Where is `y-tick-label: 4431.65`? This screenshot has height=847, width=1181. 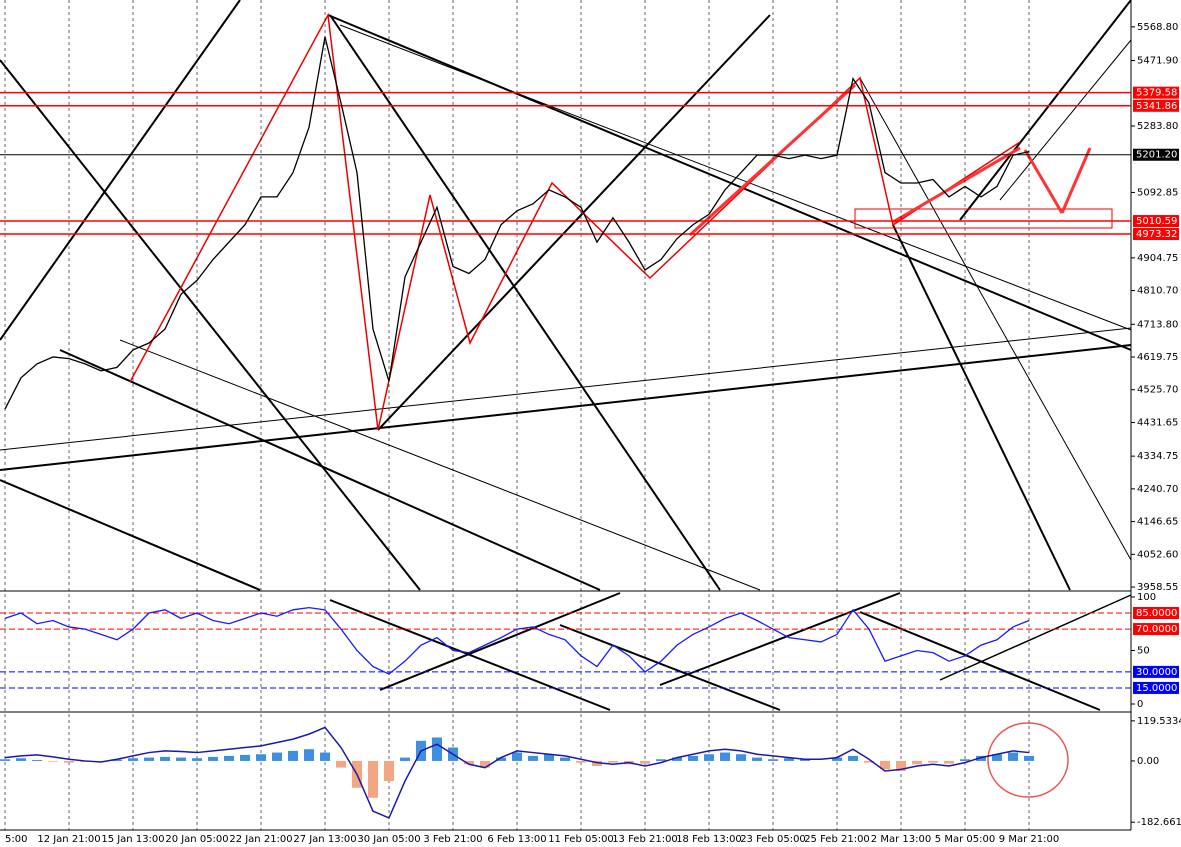 y-tick-label: 4431.65 is located at coordinates (1157, 422).